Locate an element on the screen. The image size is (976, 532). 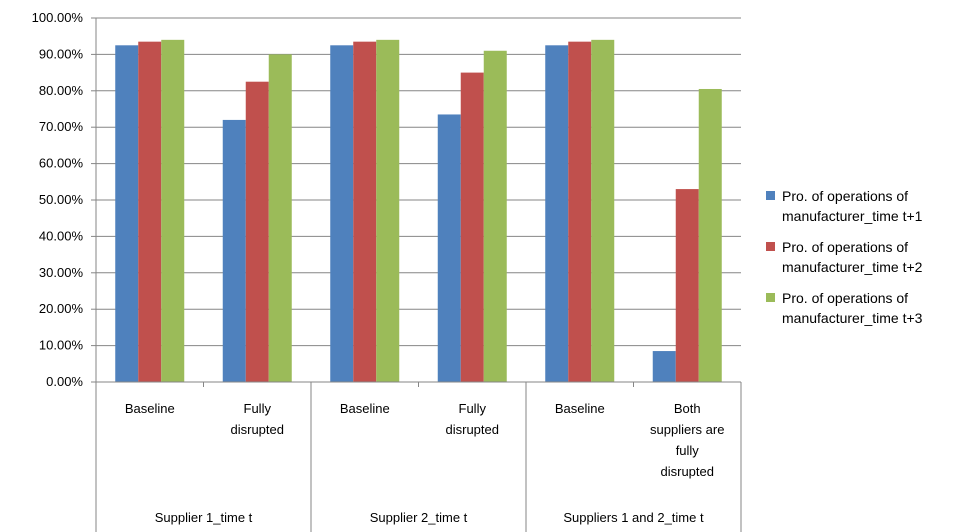
group-label: Suppliers 1 and 2_time t is located at coordinates (633, 517).